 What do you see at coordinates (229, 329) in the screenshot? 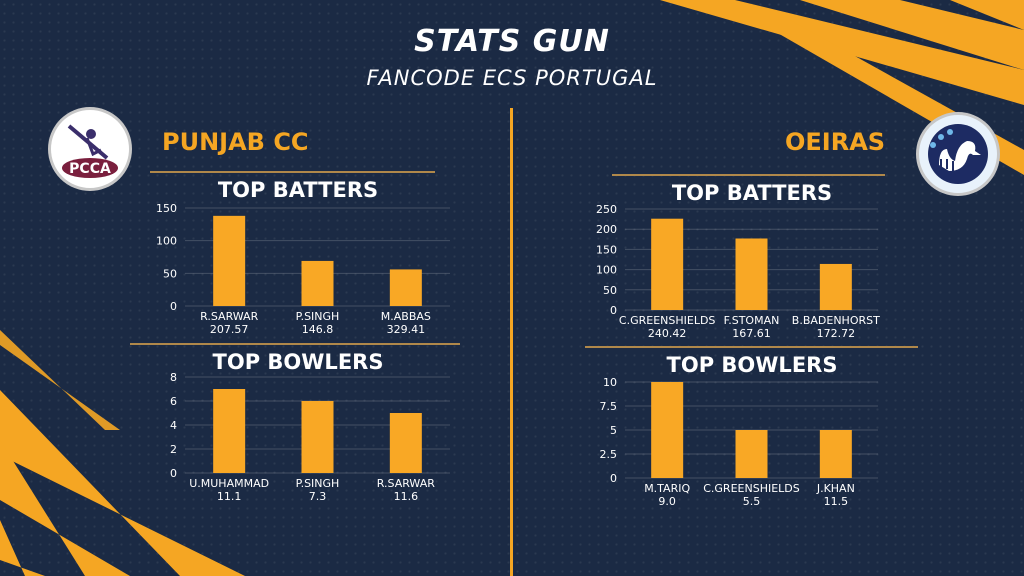
I see `x-sub-label: 207.57` at bounding box center [229, 329].